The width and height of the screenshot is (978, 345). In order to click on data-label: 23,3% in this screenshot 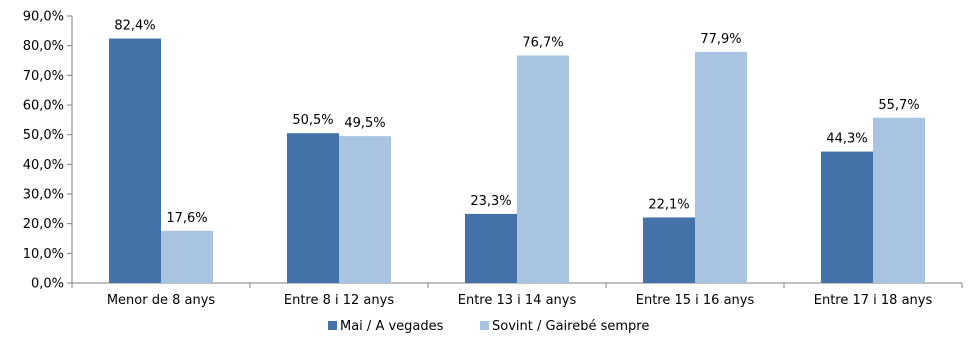, I will do `click(490, 201)`.